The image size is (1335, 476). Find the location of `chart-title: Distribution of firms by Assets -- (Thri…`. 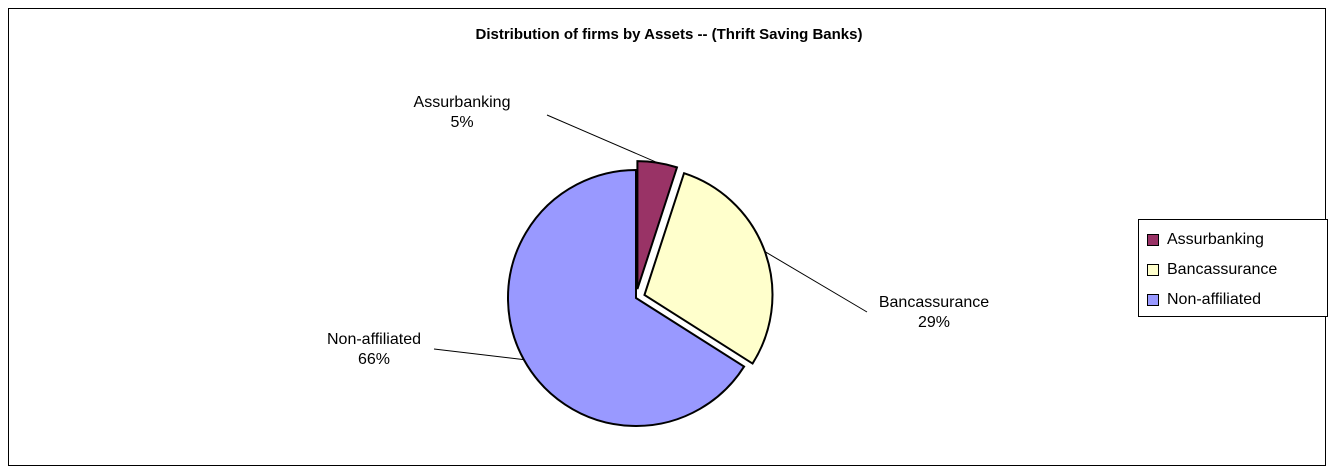

chart-title: Distribution of firms by Assets -- (Thri… is located at coordinates (669, 34).